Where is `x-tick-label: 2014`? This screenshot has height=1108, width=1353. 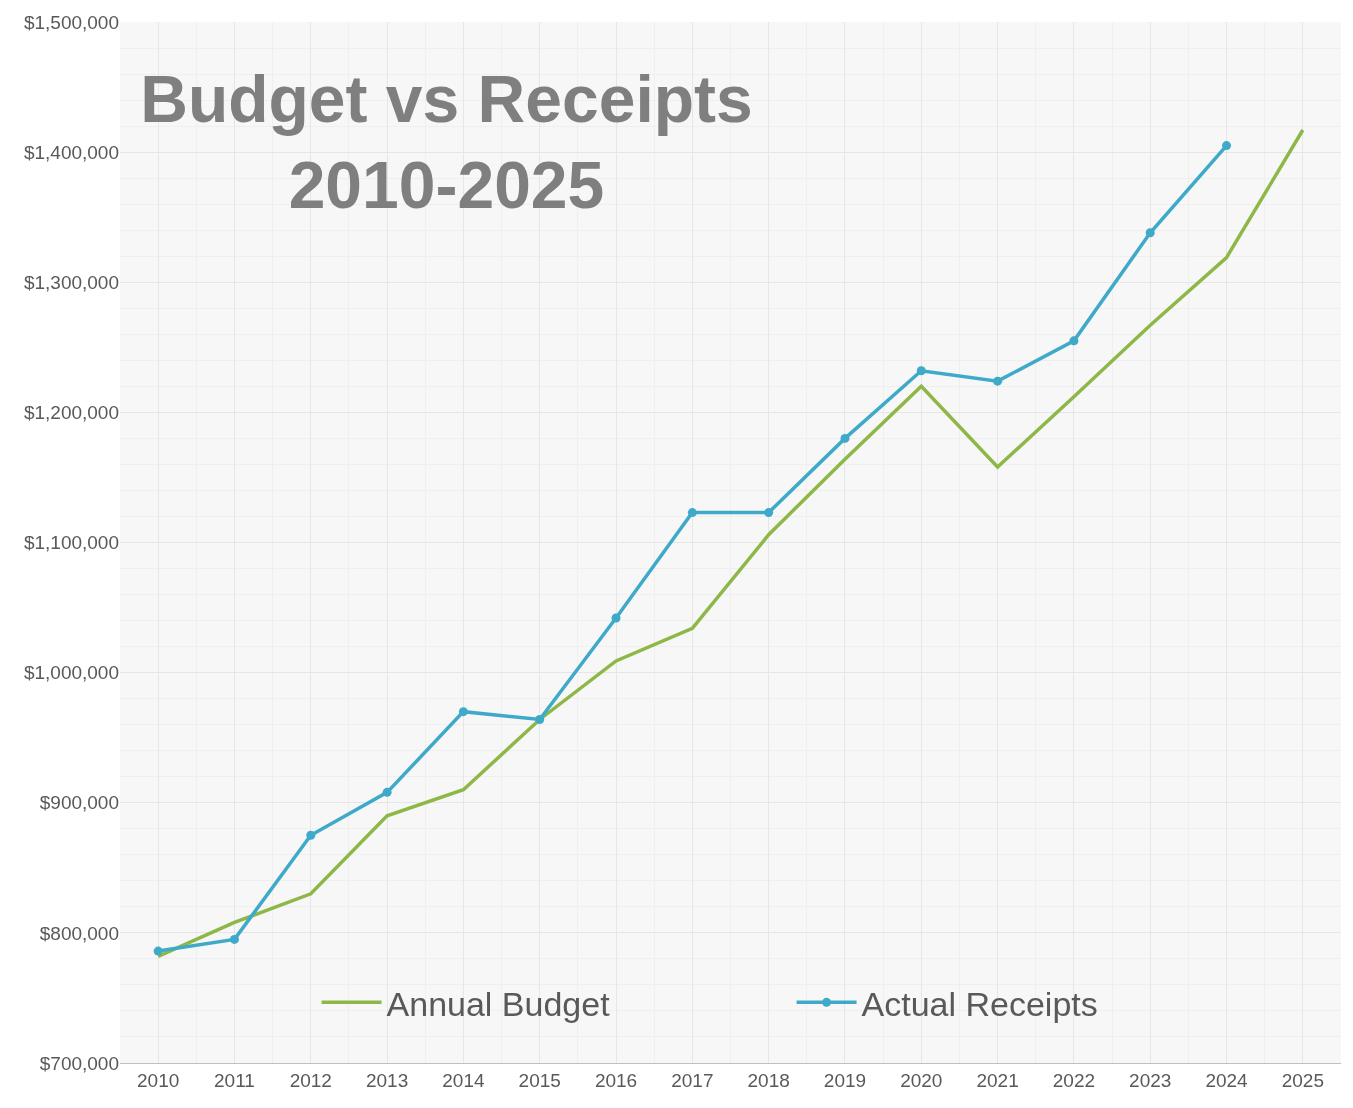
x-tick-label: 2014 is located at coordinates (463, 1080).